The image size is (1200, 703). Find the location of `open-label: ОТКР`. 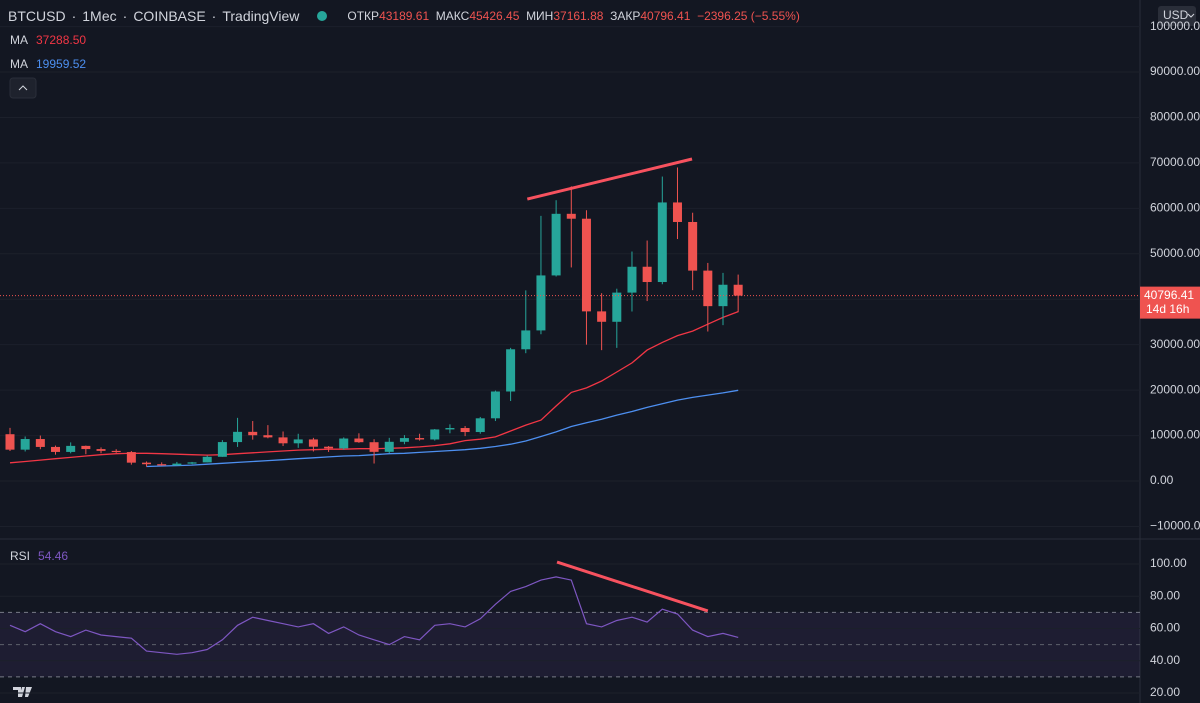

open-label: ОТКР is located at coordinates (363, 16).